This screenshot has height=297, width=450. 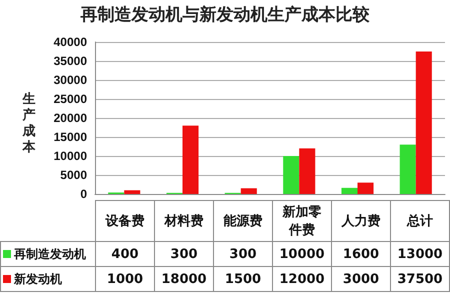 I want to click on x-tick-label: 人力费, so click(x=361, y=221).